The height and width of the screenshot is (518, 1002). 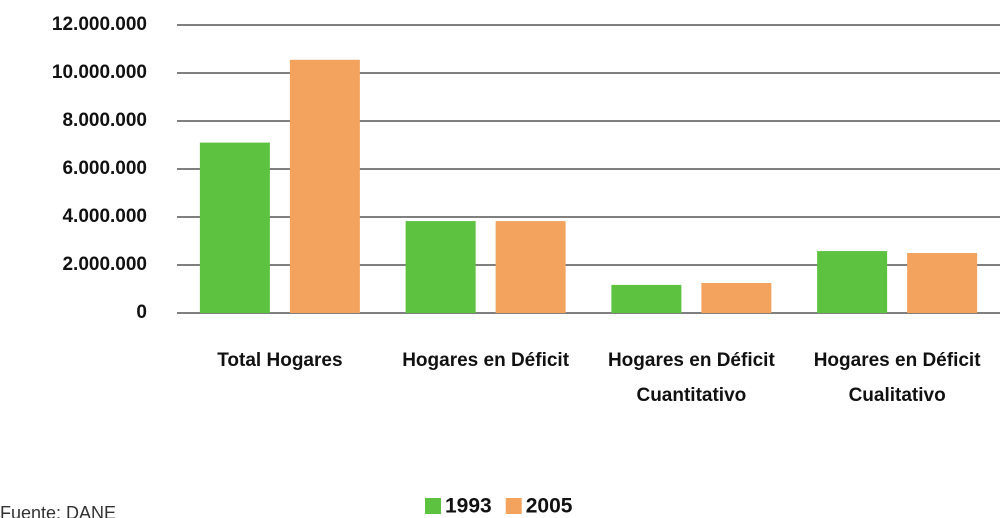 What do you see at coordinates (141, 312) in the screenshot?
I see `y-tick-label: 0` at bounding box center [141, 312].